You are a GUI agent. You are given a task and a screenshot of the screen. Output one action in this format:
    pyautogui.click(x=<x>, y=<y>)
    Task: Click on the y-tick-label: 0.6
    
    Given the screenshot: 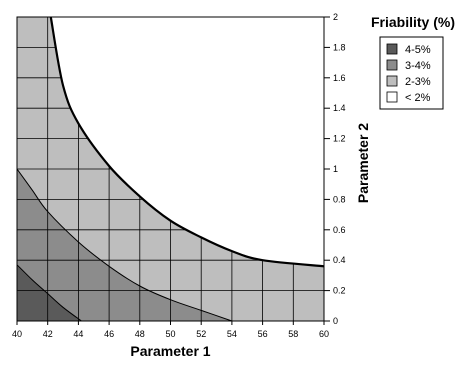 What is the action you would take?
    pyautogui.click(x=339, y=230)
    